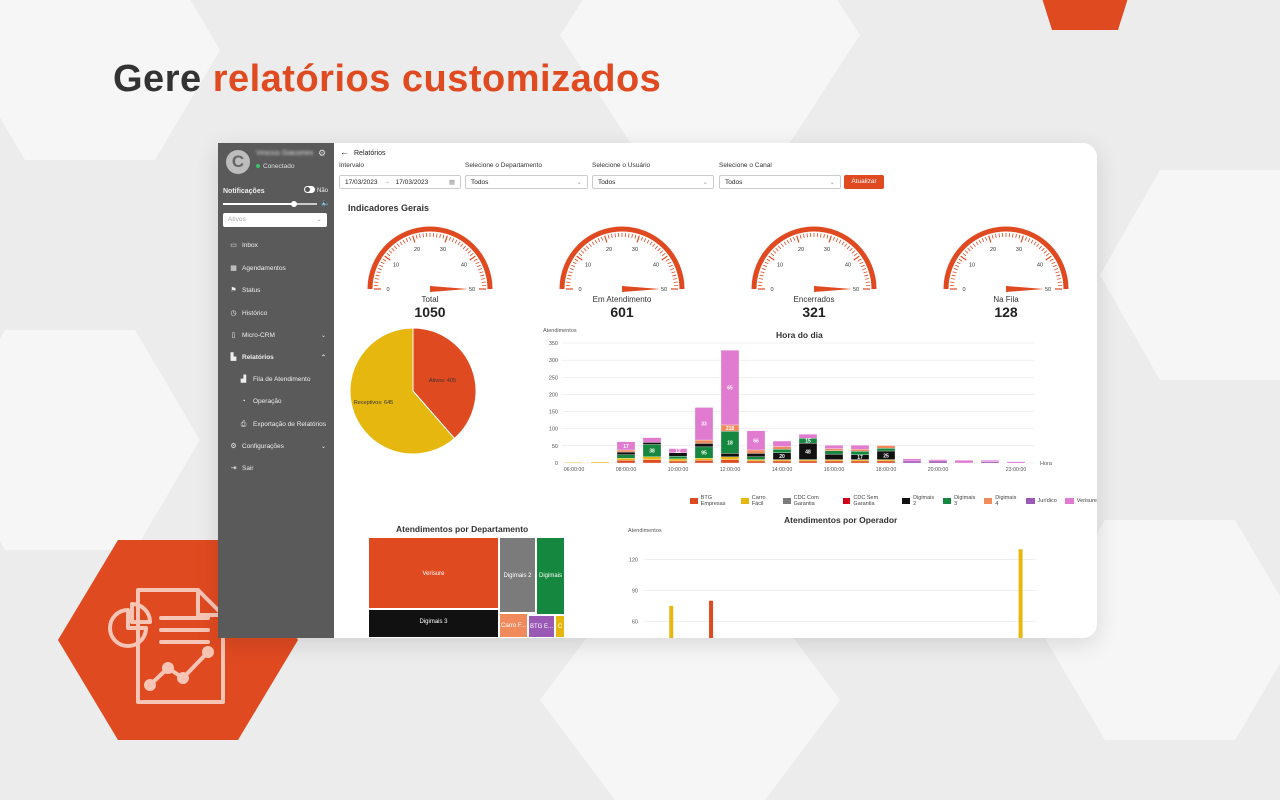 This screenshot has height=800, width=1280. I want to click on sidebar-item-sair: ⇥Sair, so click(276, 469).